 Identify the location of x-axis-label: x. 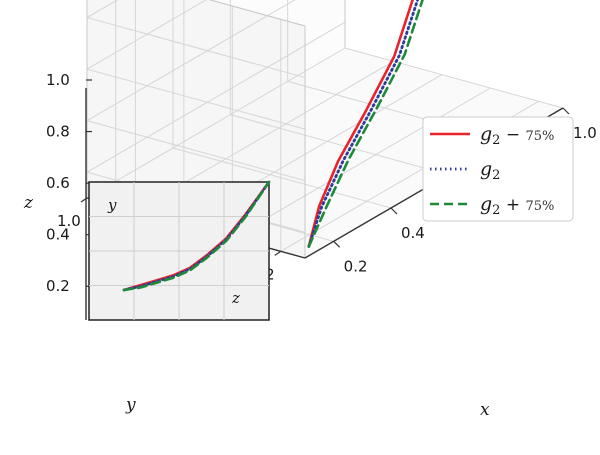
(485, 410).